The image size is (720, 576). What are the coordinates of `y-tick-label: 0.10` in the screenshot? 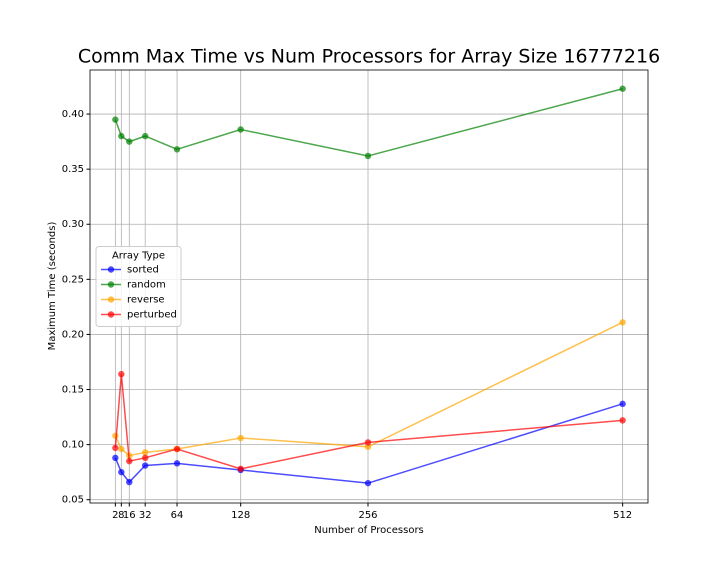 It's located at (73, 445).